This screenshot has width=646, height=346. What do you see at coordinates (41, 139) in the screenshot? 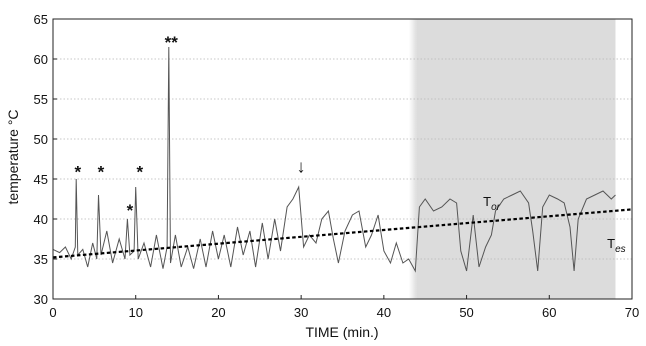
I see `y-tick-label: 50` at bounding box center [41, 139].